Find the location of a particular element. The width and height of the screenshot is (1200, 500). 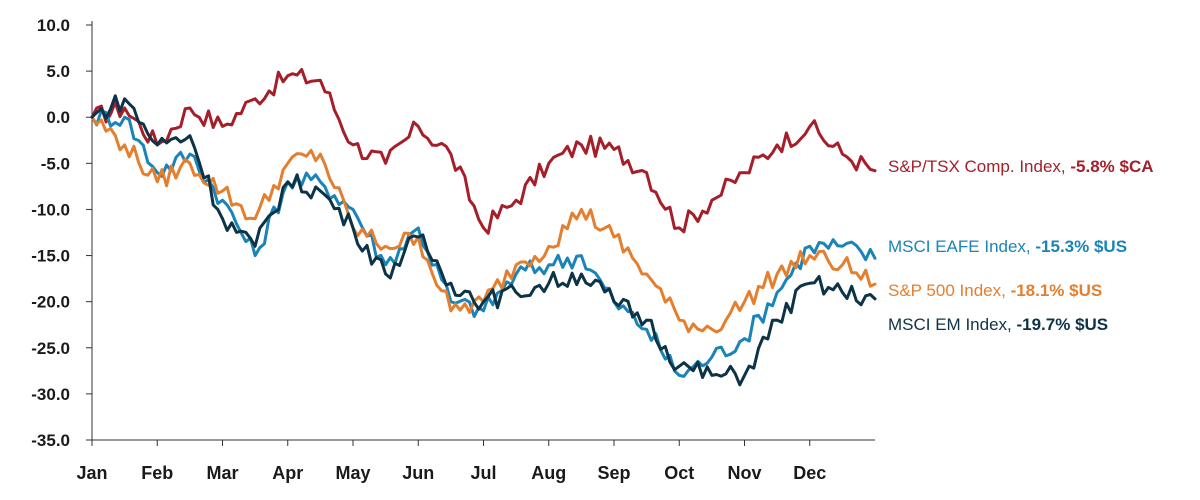

x-axis: Jan Feb Mar Apr May Jun Jul Aug Sep Oct Nov Dec is located at coordinates (475, 461).